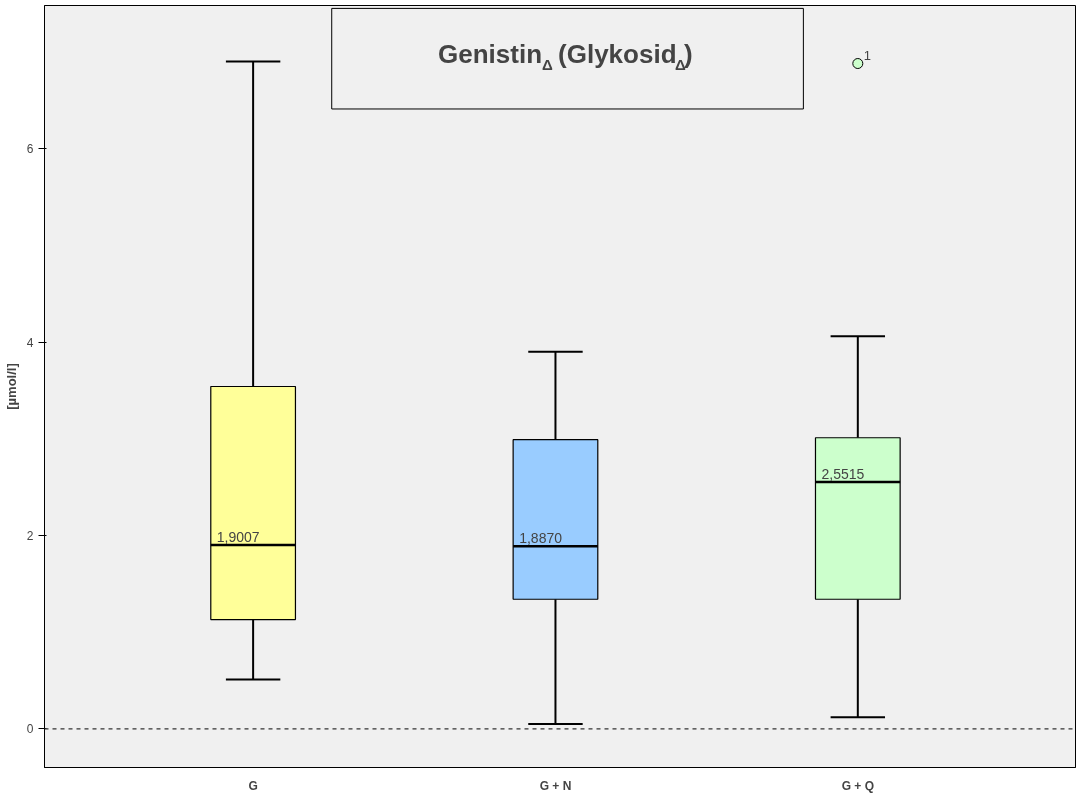 The width and height of the screenshot is (1087, 799). I want to click on annotation: 1, so click(867, 55).